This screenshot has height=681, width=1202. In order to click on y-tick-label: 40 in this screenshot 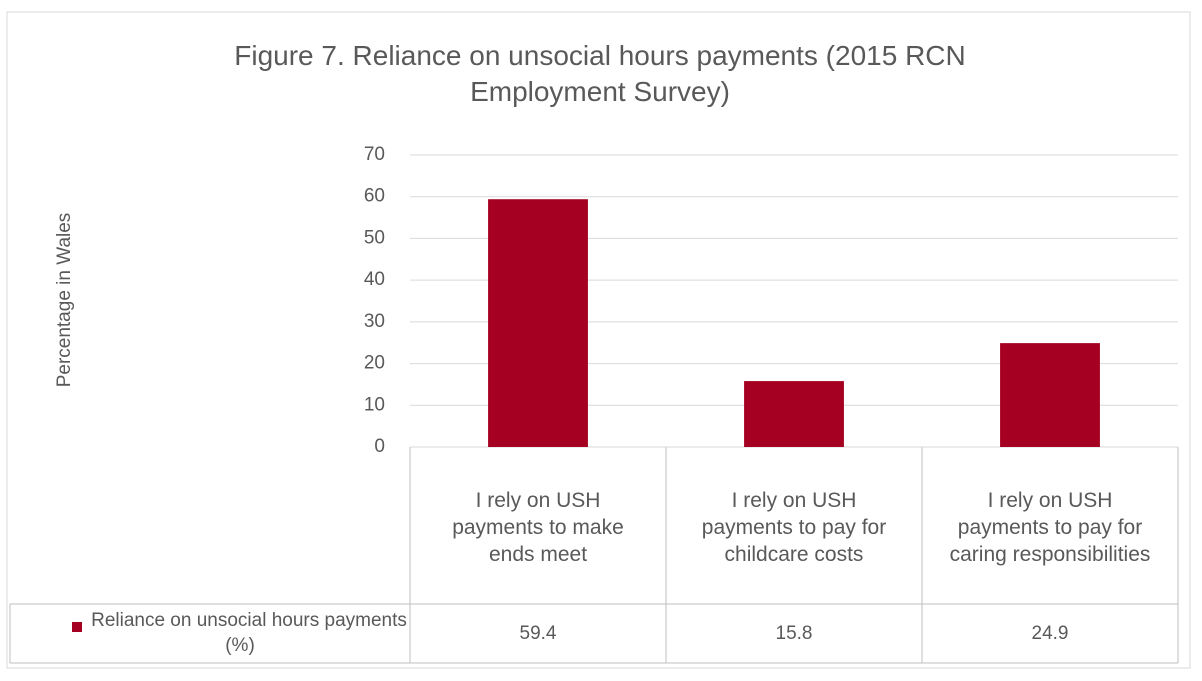, I will do `click(374, 279)`.